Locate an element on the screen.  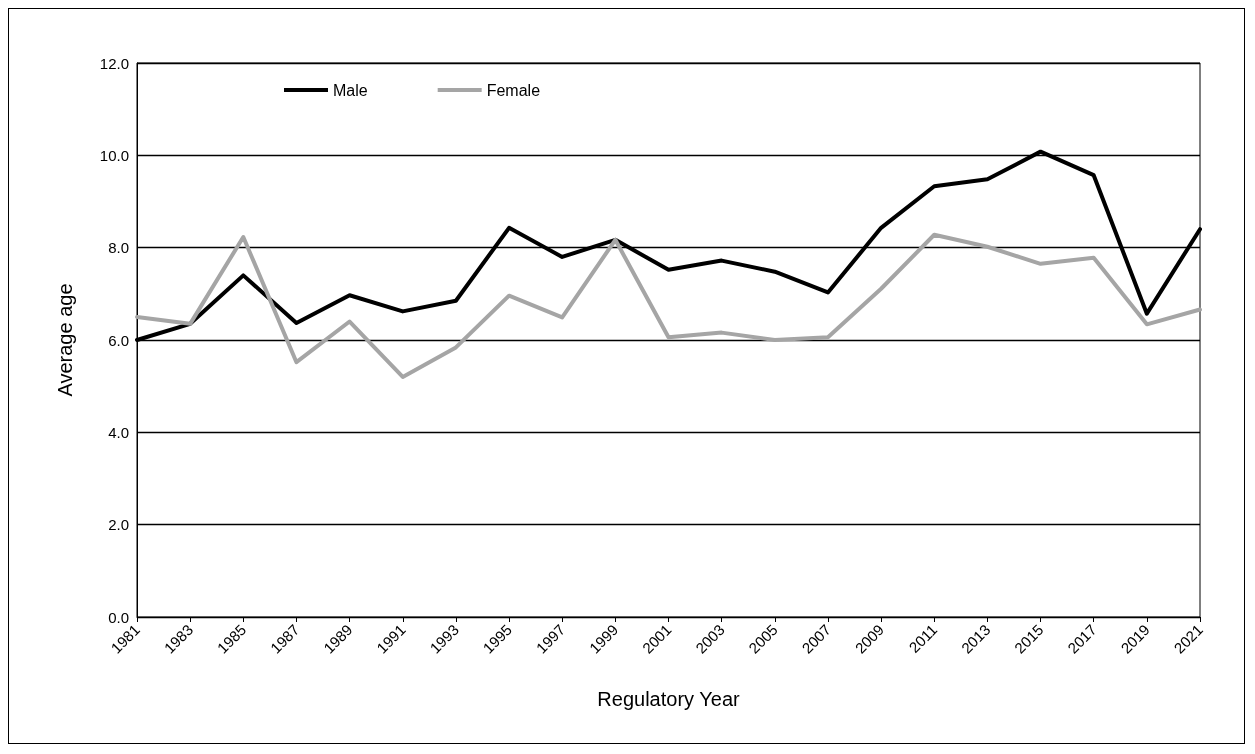
y-tick-label: 10.0 is located at coordinates (114, 155).